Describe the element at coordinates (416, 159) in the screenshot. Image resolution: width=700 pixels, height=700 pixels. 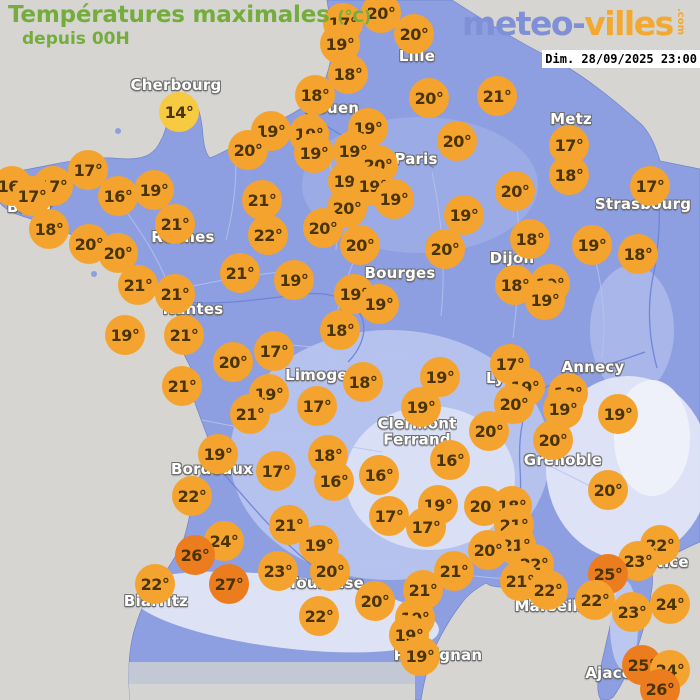
I see `city-label: Paris` at that location.